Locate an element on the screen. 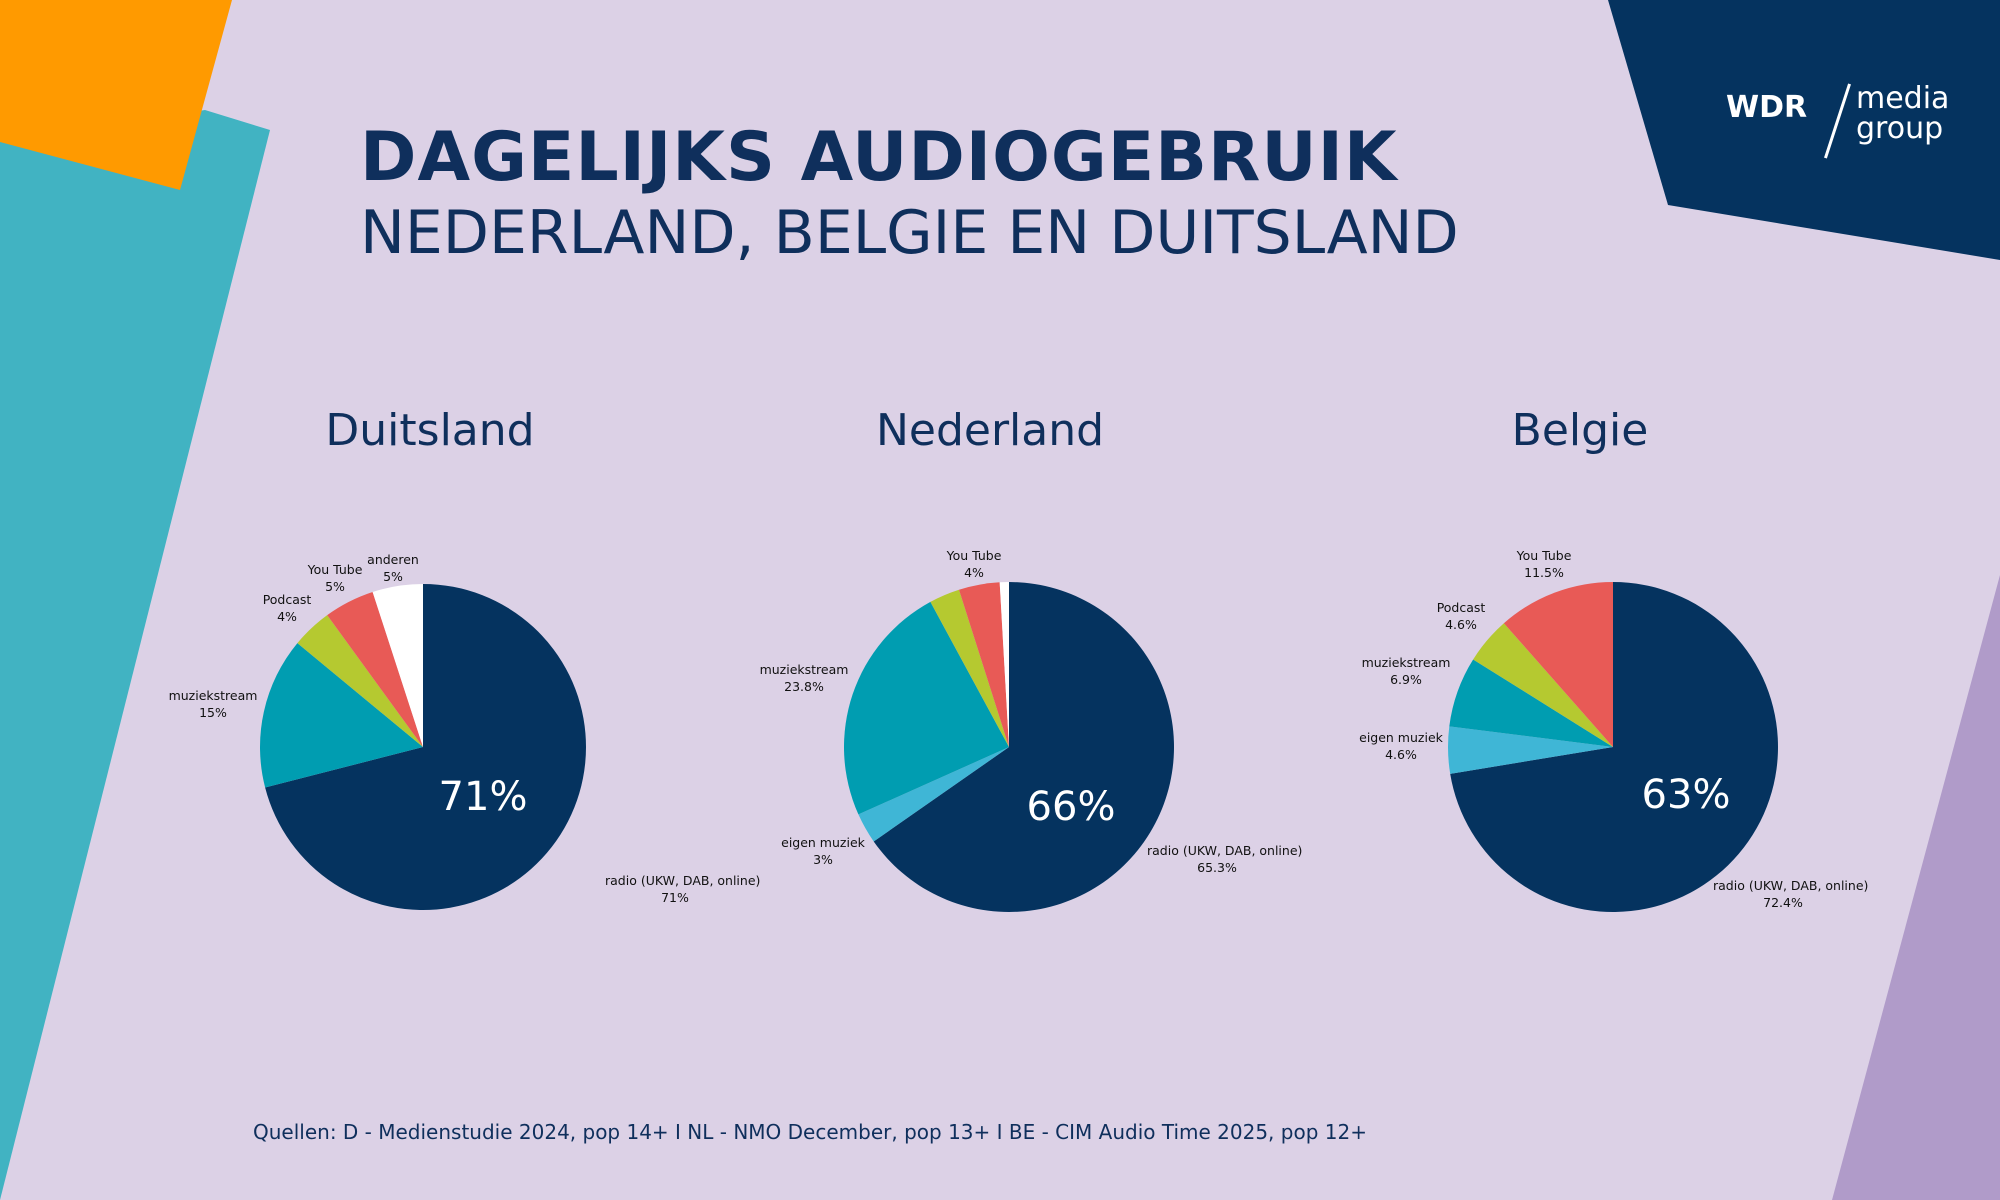  slice-label: Podcast 4.6% is located at coordinates (1461, 616).